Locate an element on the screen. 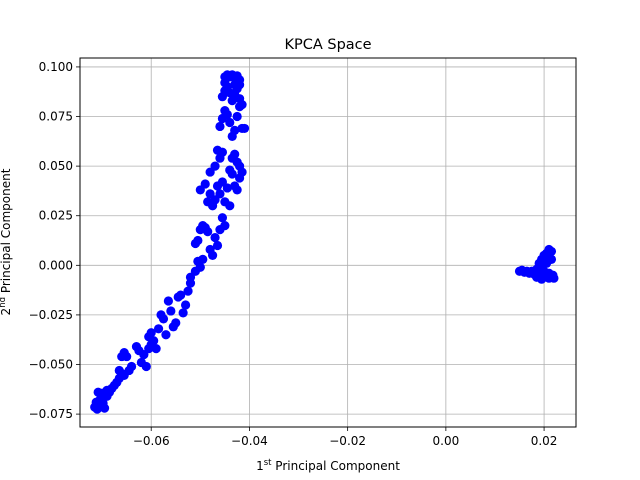  y-tick-label: −0.025 is located at coordinates (51, 315).